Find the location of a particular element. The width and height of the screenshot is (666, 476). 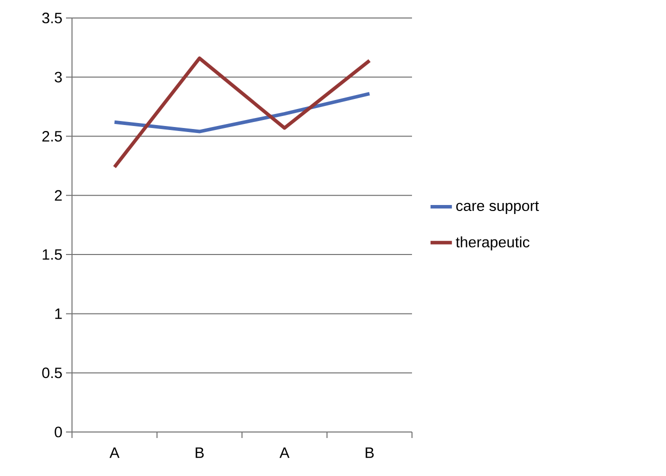

y-tick-label: 3 is located at coordinates (58, 77).